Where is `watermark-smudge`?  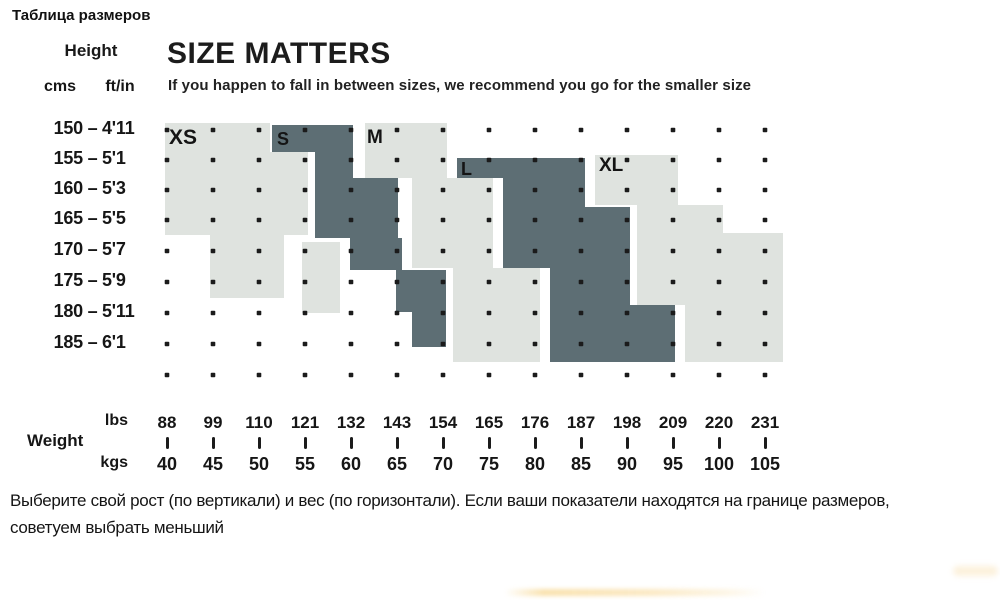
watermark-smudge is located at coordinates (635, 592).